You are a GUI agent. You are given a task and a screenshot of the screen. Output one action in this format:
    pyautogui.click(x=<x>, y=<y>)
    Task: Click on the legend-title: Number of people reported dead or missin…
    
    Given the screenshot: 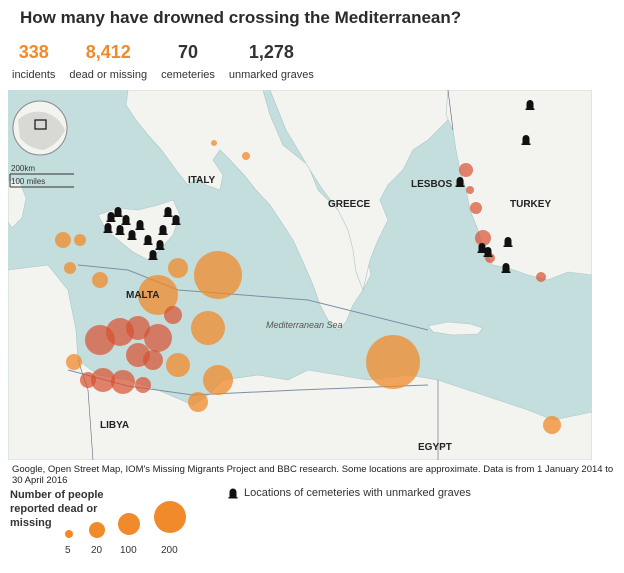 What is the action you would take?
    pyautogui.click(x=57, y=509)
    